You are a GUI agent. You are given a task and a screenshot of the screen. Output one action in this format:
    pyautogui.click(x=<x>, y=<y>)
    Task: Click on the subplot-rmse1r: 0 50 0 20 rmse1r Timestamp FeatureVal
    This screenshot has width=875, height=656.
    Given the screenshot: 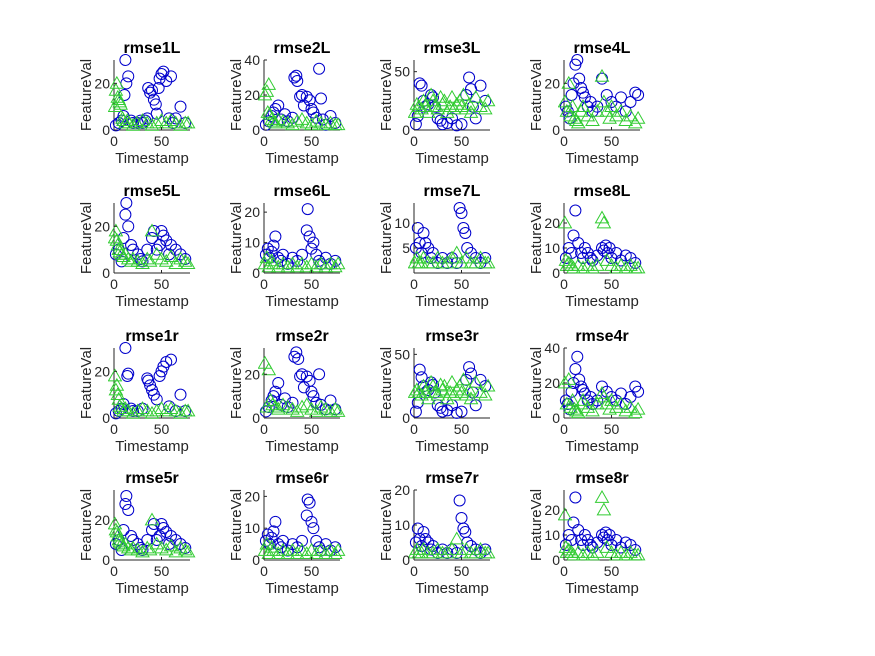 What is the action you would take?
    pyautogui.click(x=137, y=391)
    